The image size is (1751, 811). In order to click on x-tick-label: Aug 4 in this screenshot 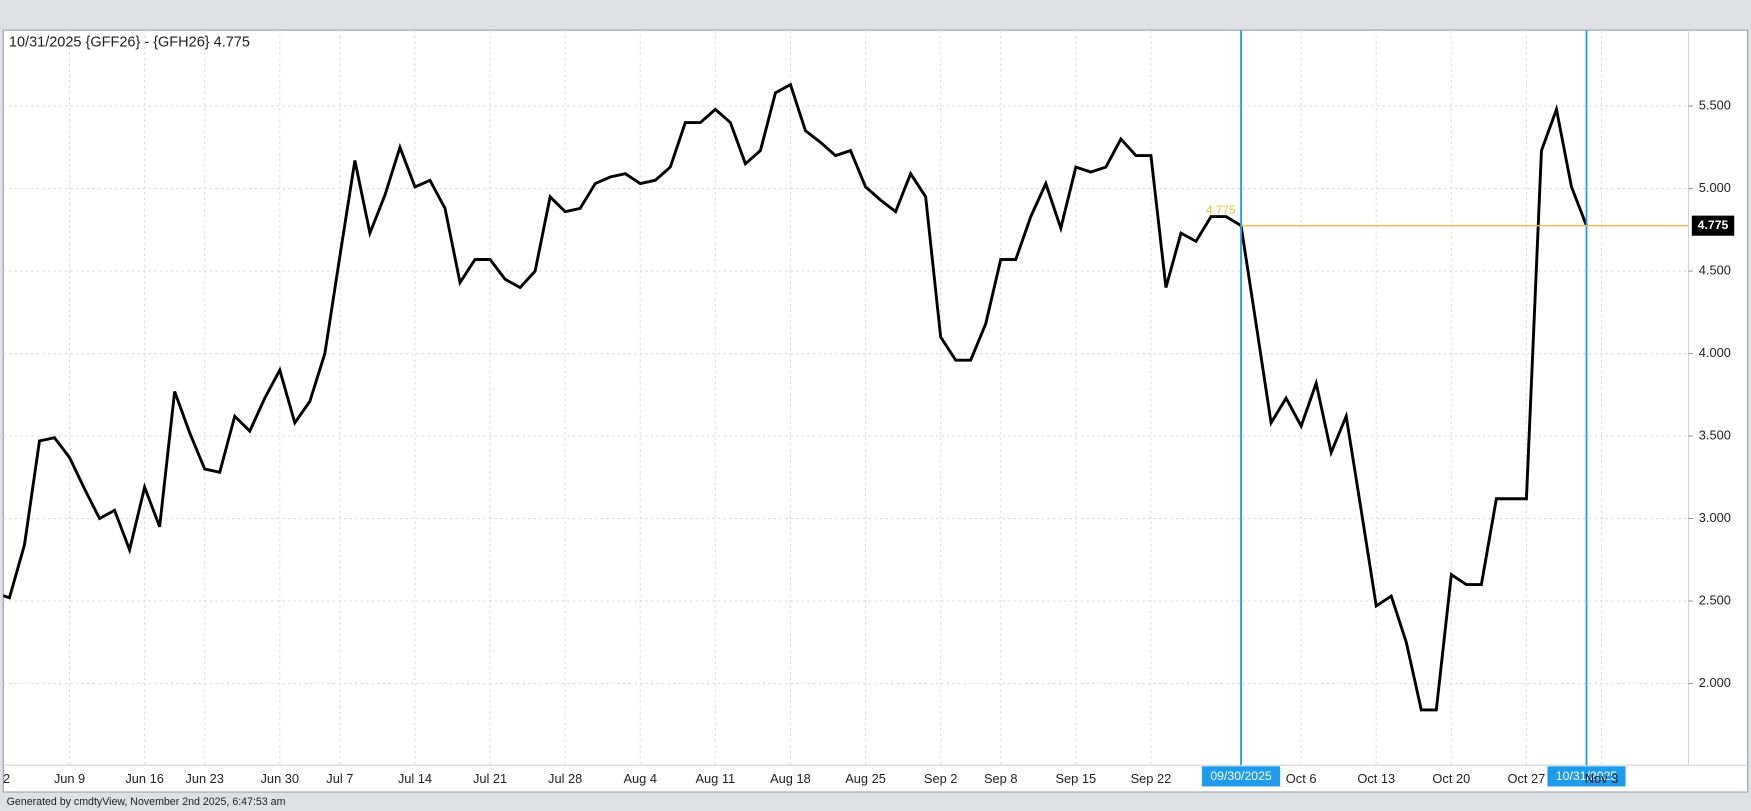, I will do `click(641, 778)`.